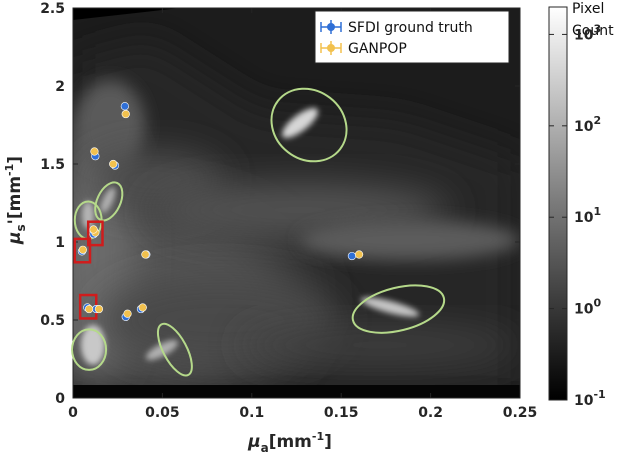  I want to click on y-tick-label: 2.5, so click(52, 9).